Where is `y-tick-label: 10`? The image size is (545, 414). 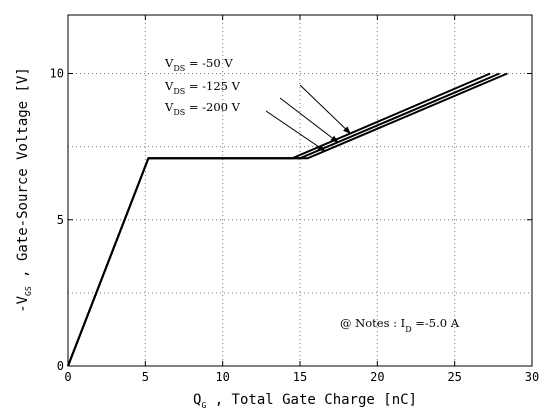 y-tick-label: 10 is located at coordinates (57, 74).